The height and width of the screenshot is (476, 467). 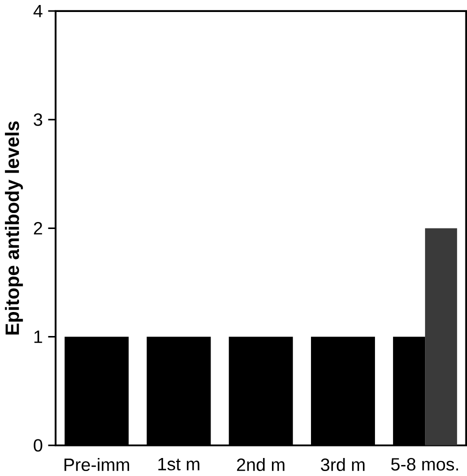 What do you see at coordinates (97, 465) in the screenshot?
I see `x-tick-label: Pre-imm` at bounding box center [97, 465].